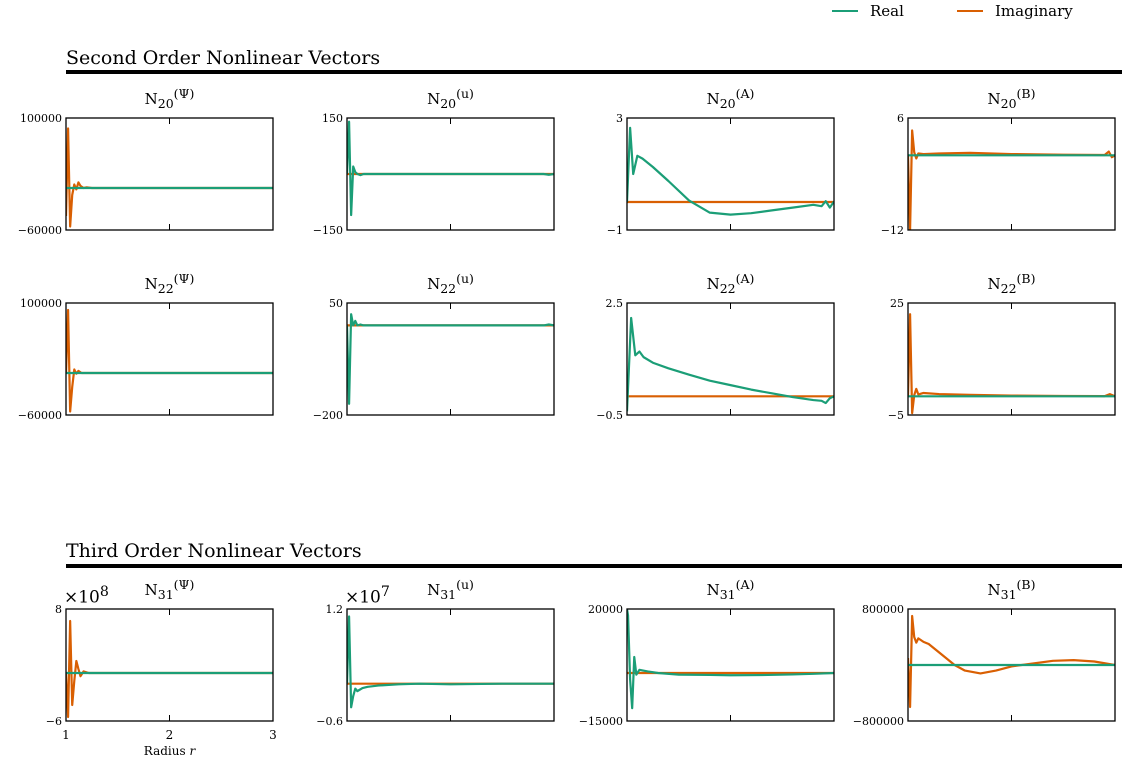 This screenshot has width=1122, height=773. Describe the element at coordinates (450, 99) in the screenshot. I see `chart-title: N20(u)` at that location.